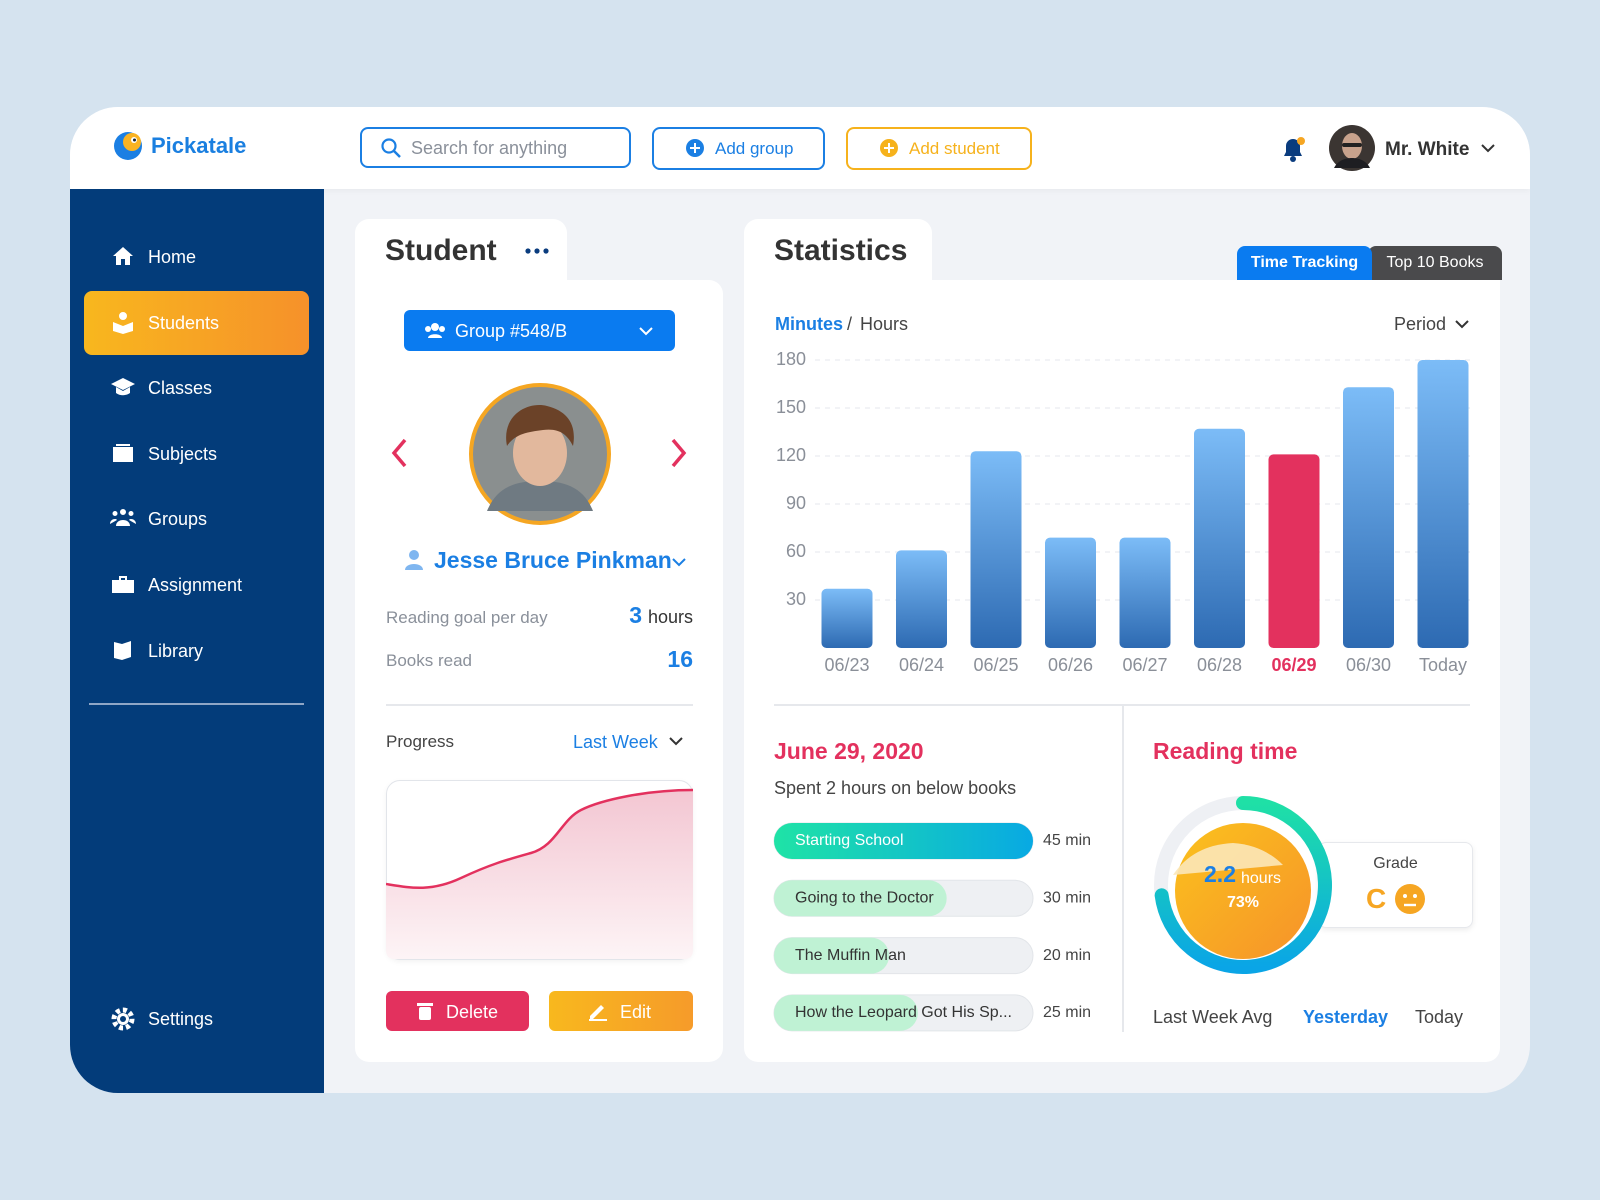 This screenshot has width=1600, height=1200. I want to click on edit-label: Edit, so click(636, 1012).